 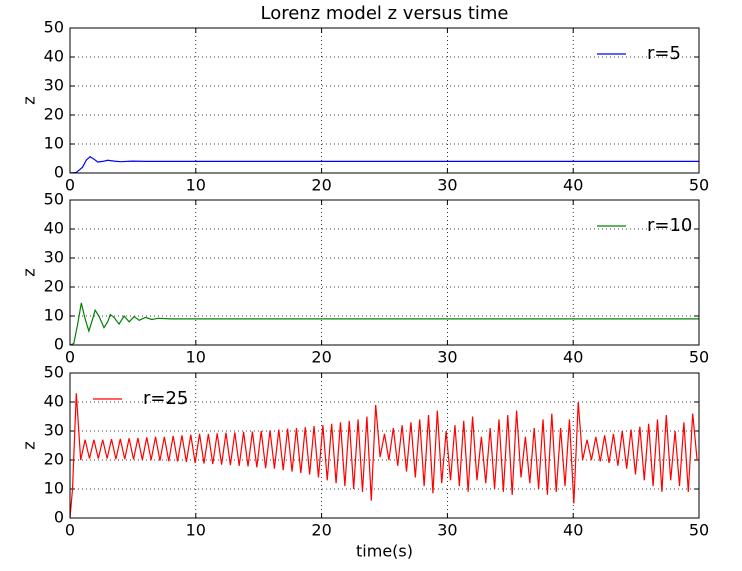 What do you see at coordinates (664, 53) in the screenshot?
I see `legend-label: r=5` at bounding box center [664, 53].